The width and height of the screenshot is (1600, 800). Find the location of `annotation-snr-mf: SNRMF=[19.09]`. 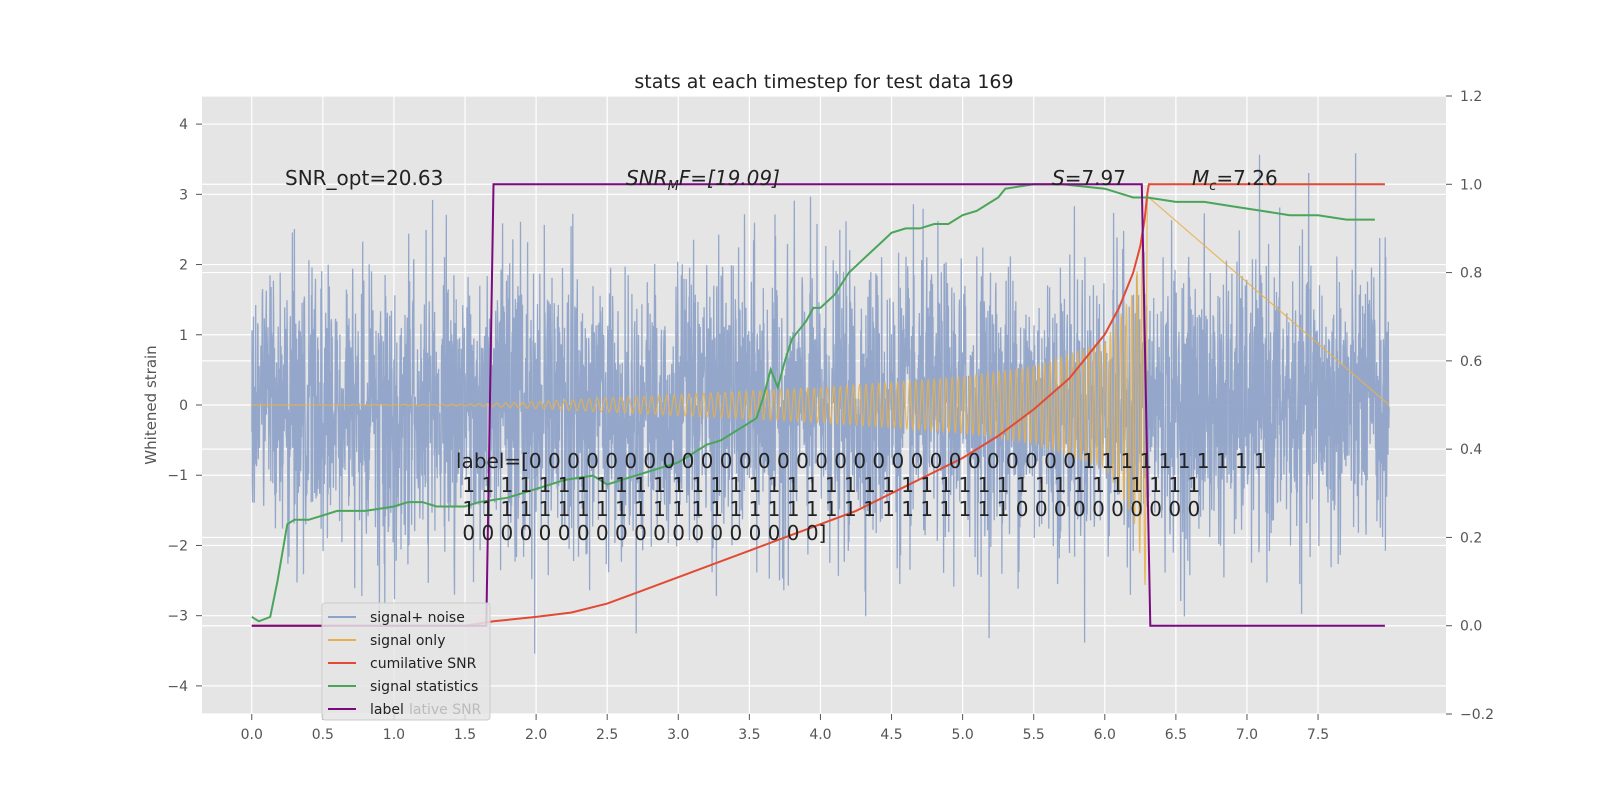

annotation-snr-mf: SNRMF=[19.09] is located at coordinates (703, 180).